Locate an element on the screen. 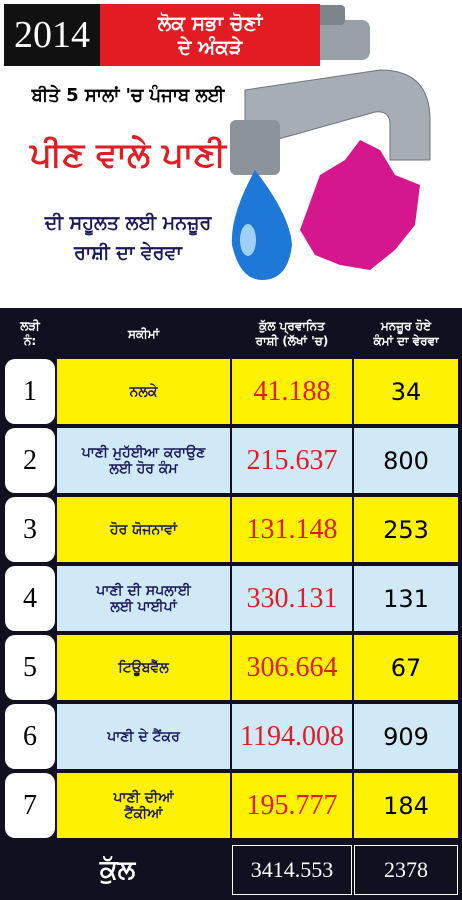 Image resolution: width=462 pixels, height=900 pixels. amount-cell: 131.148 is located at coordinates (292, 529).